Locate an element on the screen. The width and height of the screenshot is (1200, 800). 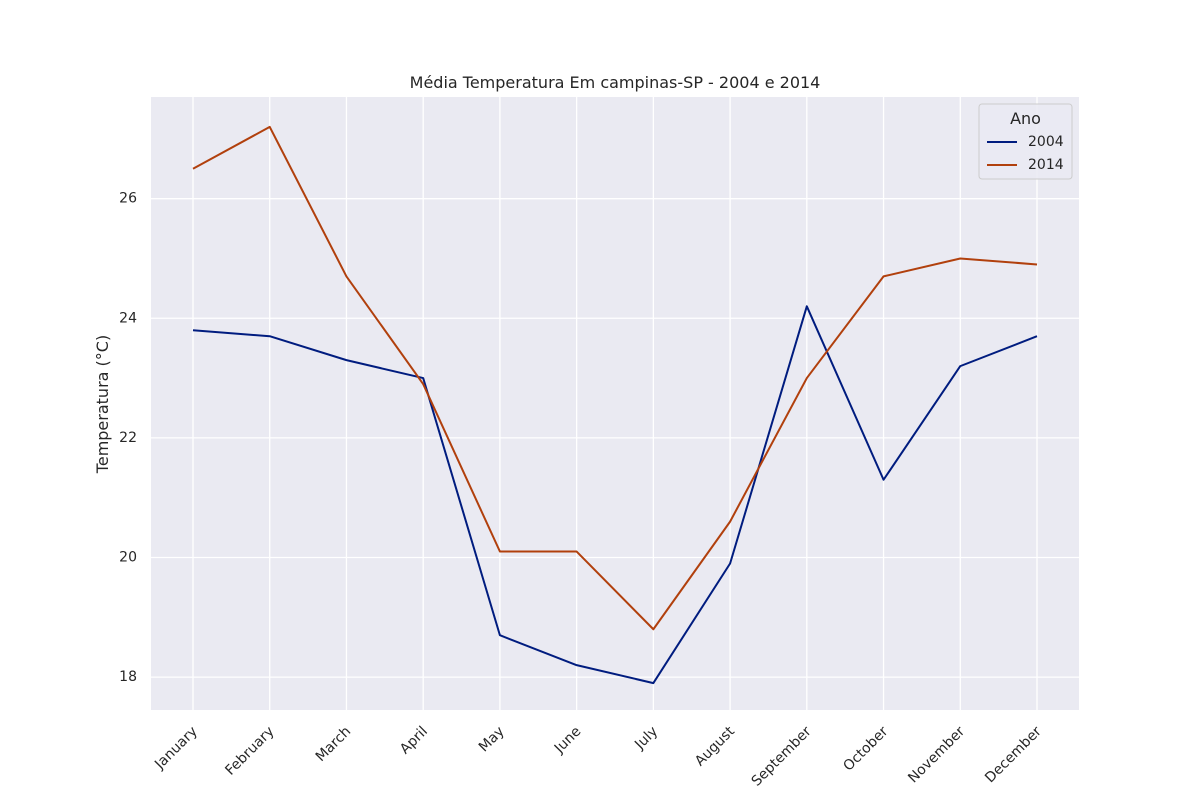
x-tick-label: June is located at coordinates (568, 741).